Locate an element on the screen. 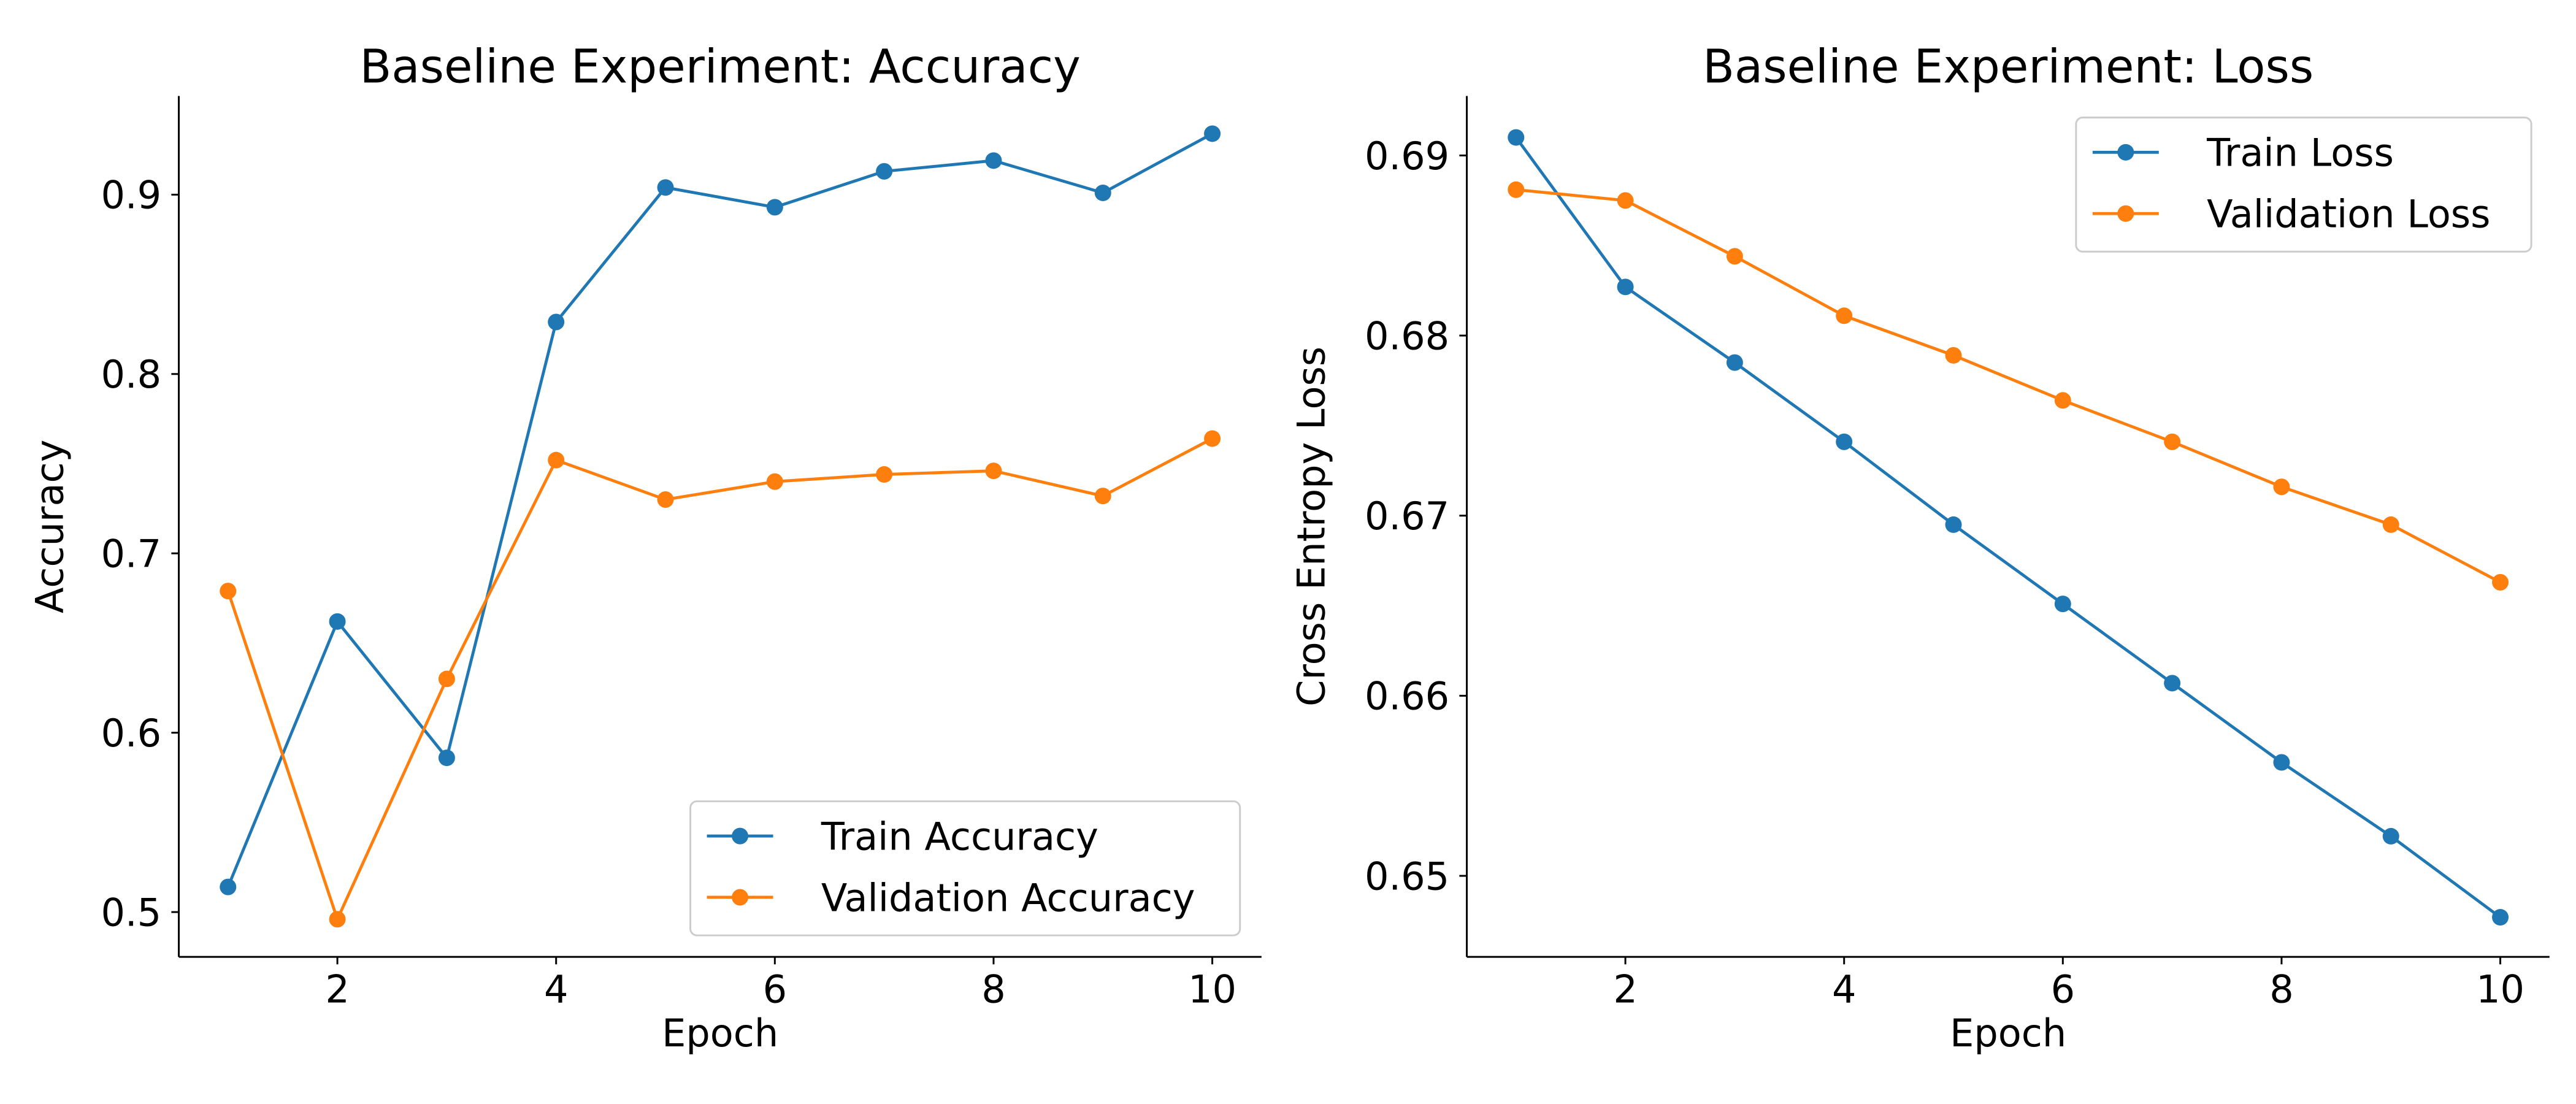 This screenshot has height=1104, width=2576. y-tick-label: 0.69 is located at coordinates (1407, 156).